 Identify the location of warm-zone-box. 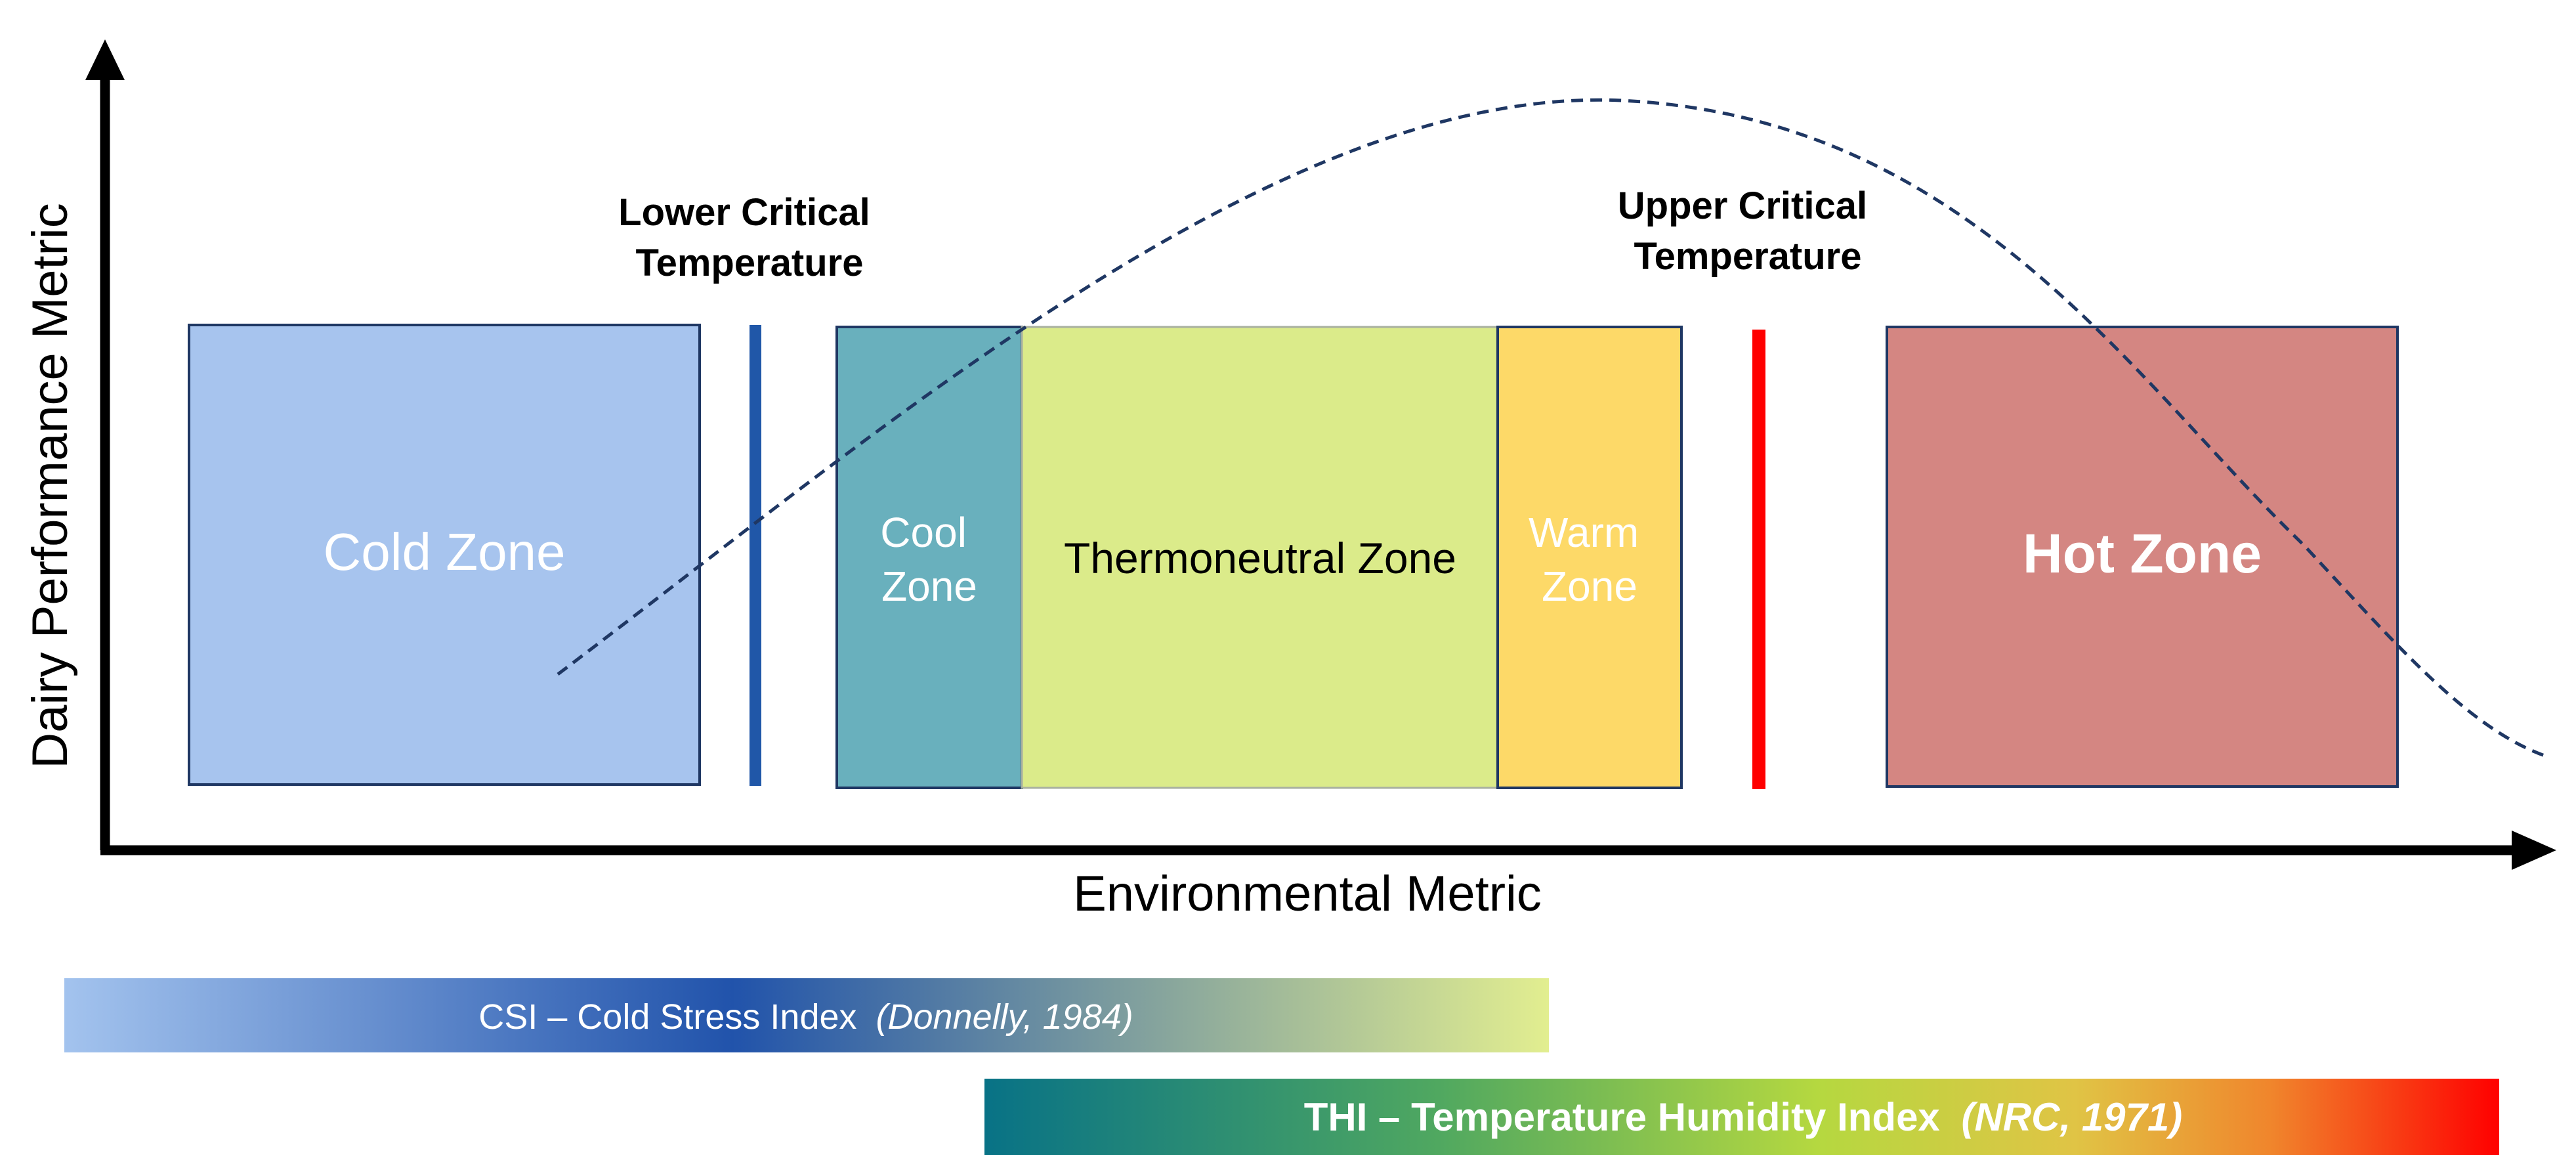
(1589, 557).